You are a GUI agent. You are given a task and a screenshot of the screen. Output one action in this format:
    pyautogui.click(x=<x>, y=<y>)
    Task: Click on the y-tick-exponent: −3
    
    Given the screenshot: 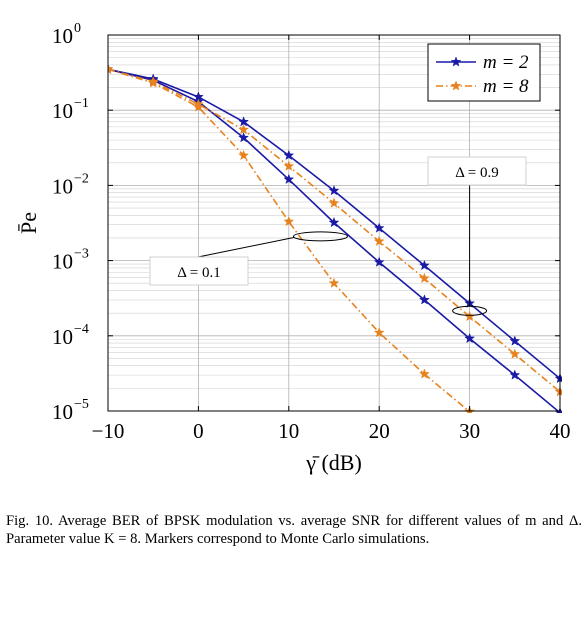 What is the action you would take?
    pyautogui.click(x=81, y=254)
    